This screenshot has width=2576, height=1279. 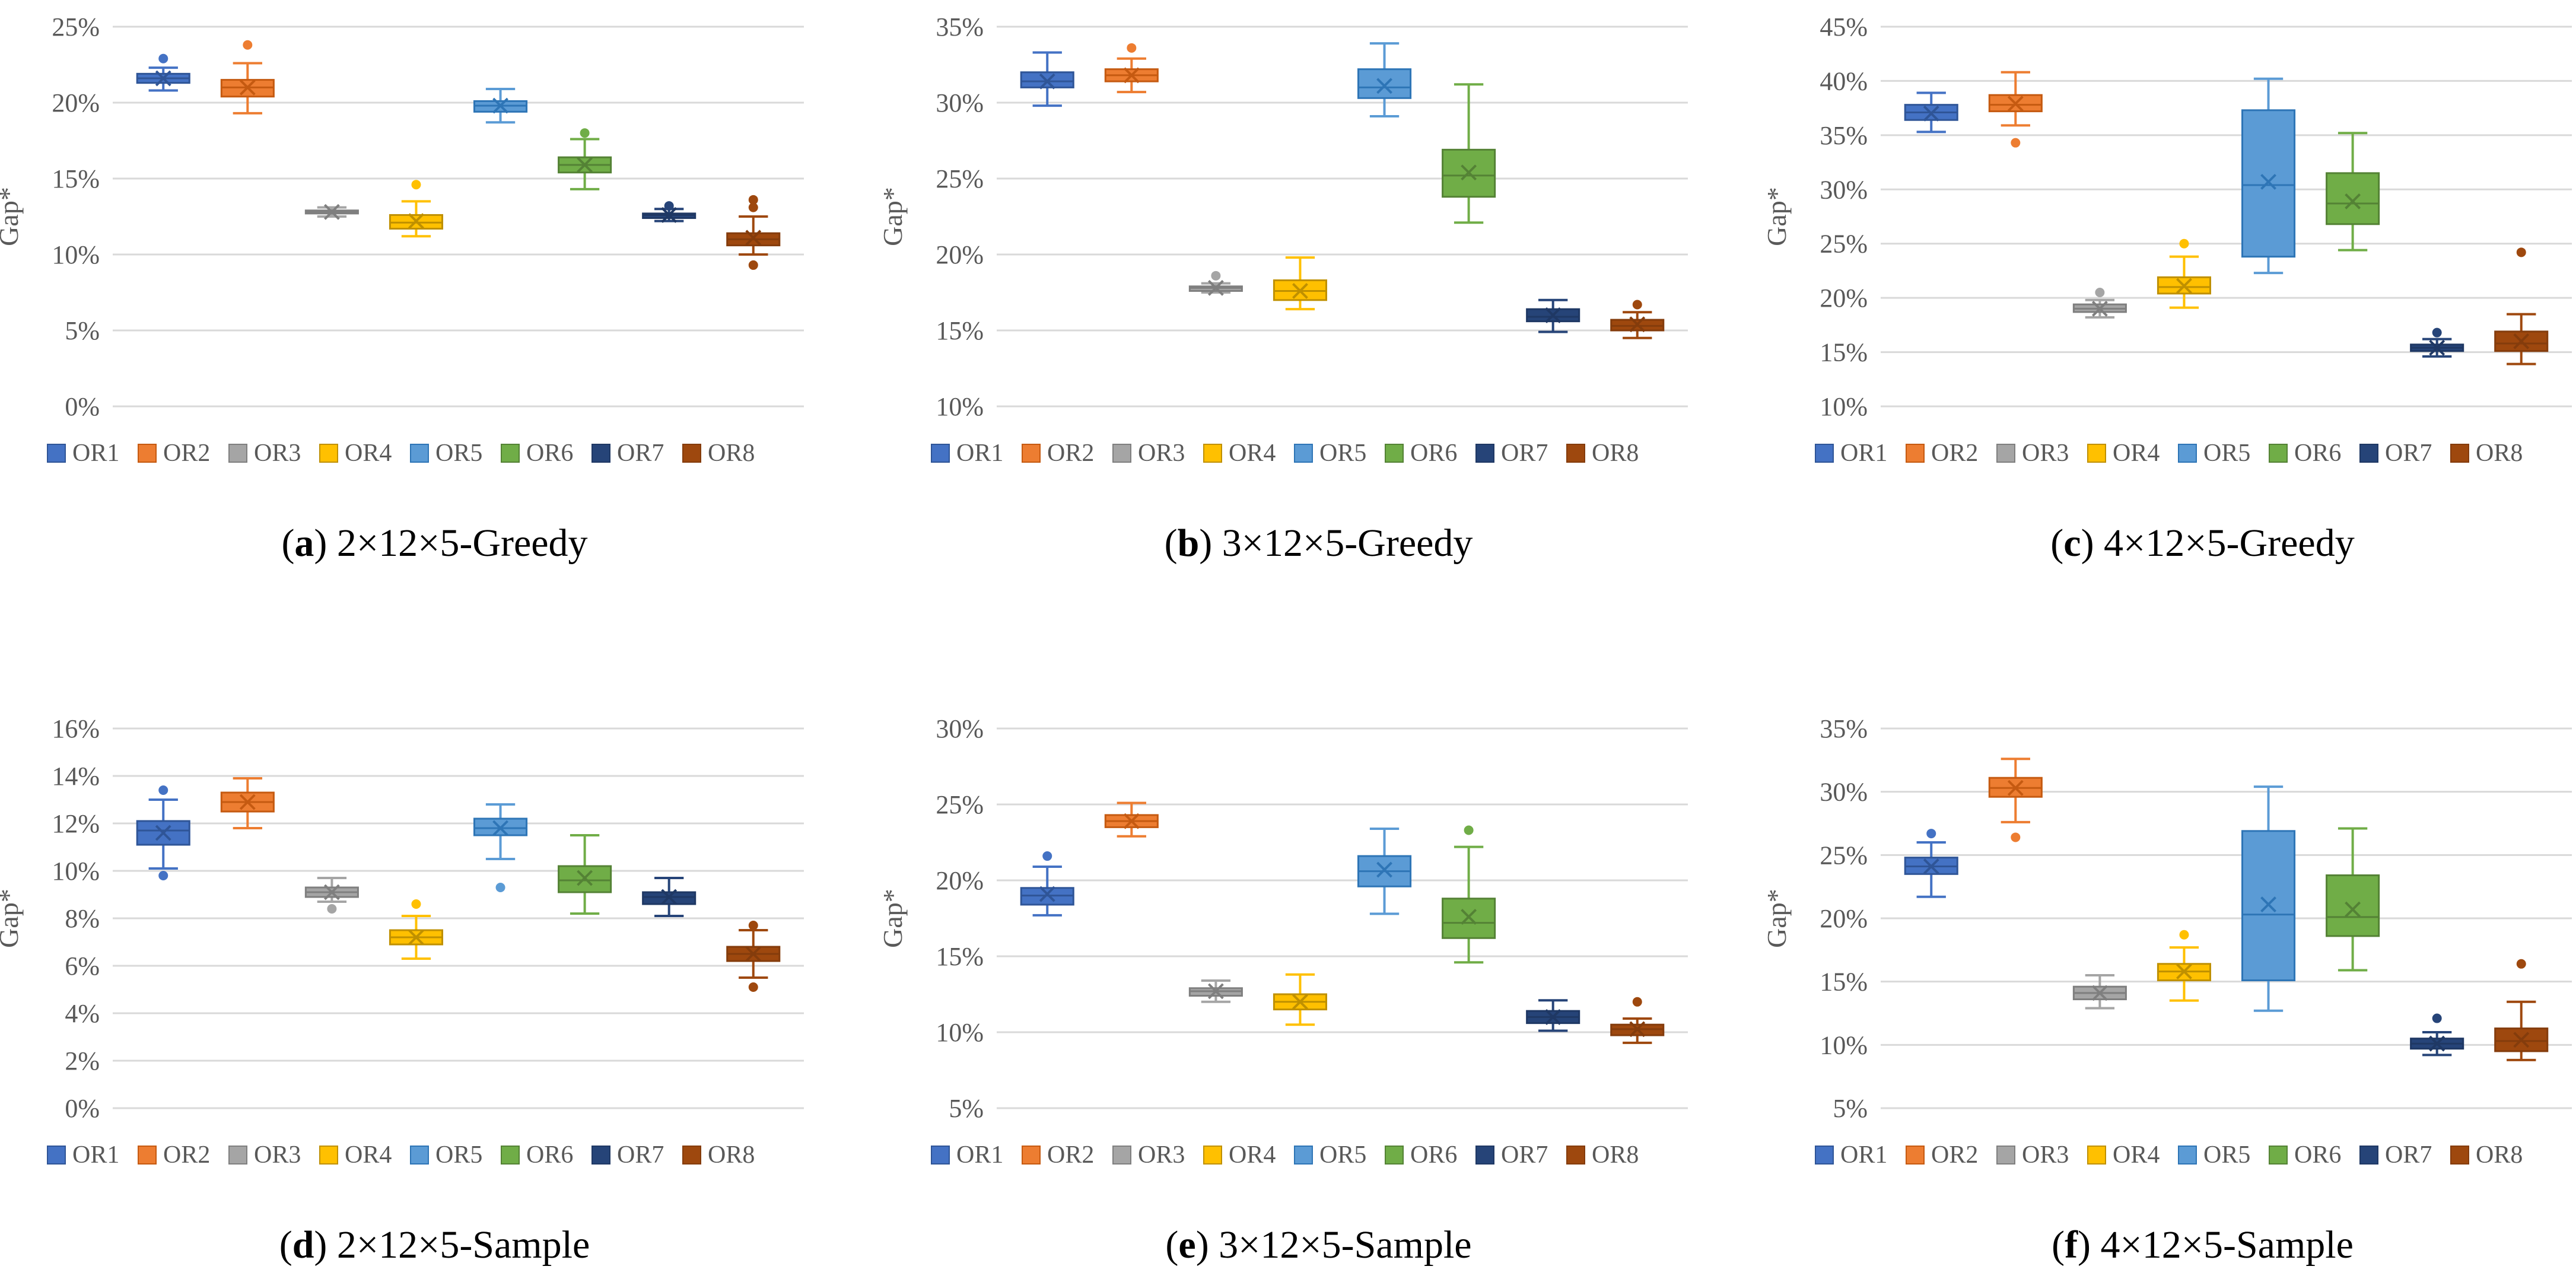 I want to click on legend-label-or5: OR5, so click(x=1342, y=453).